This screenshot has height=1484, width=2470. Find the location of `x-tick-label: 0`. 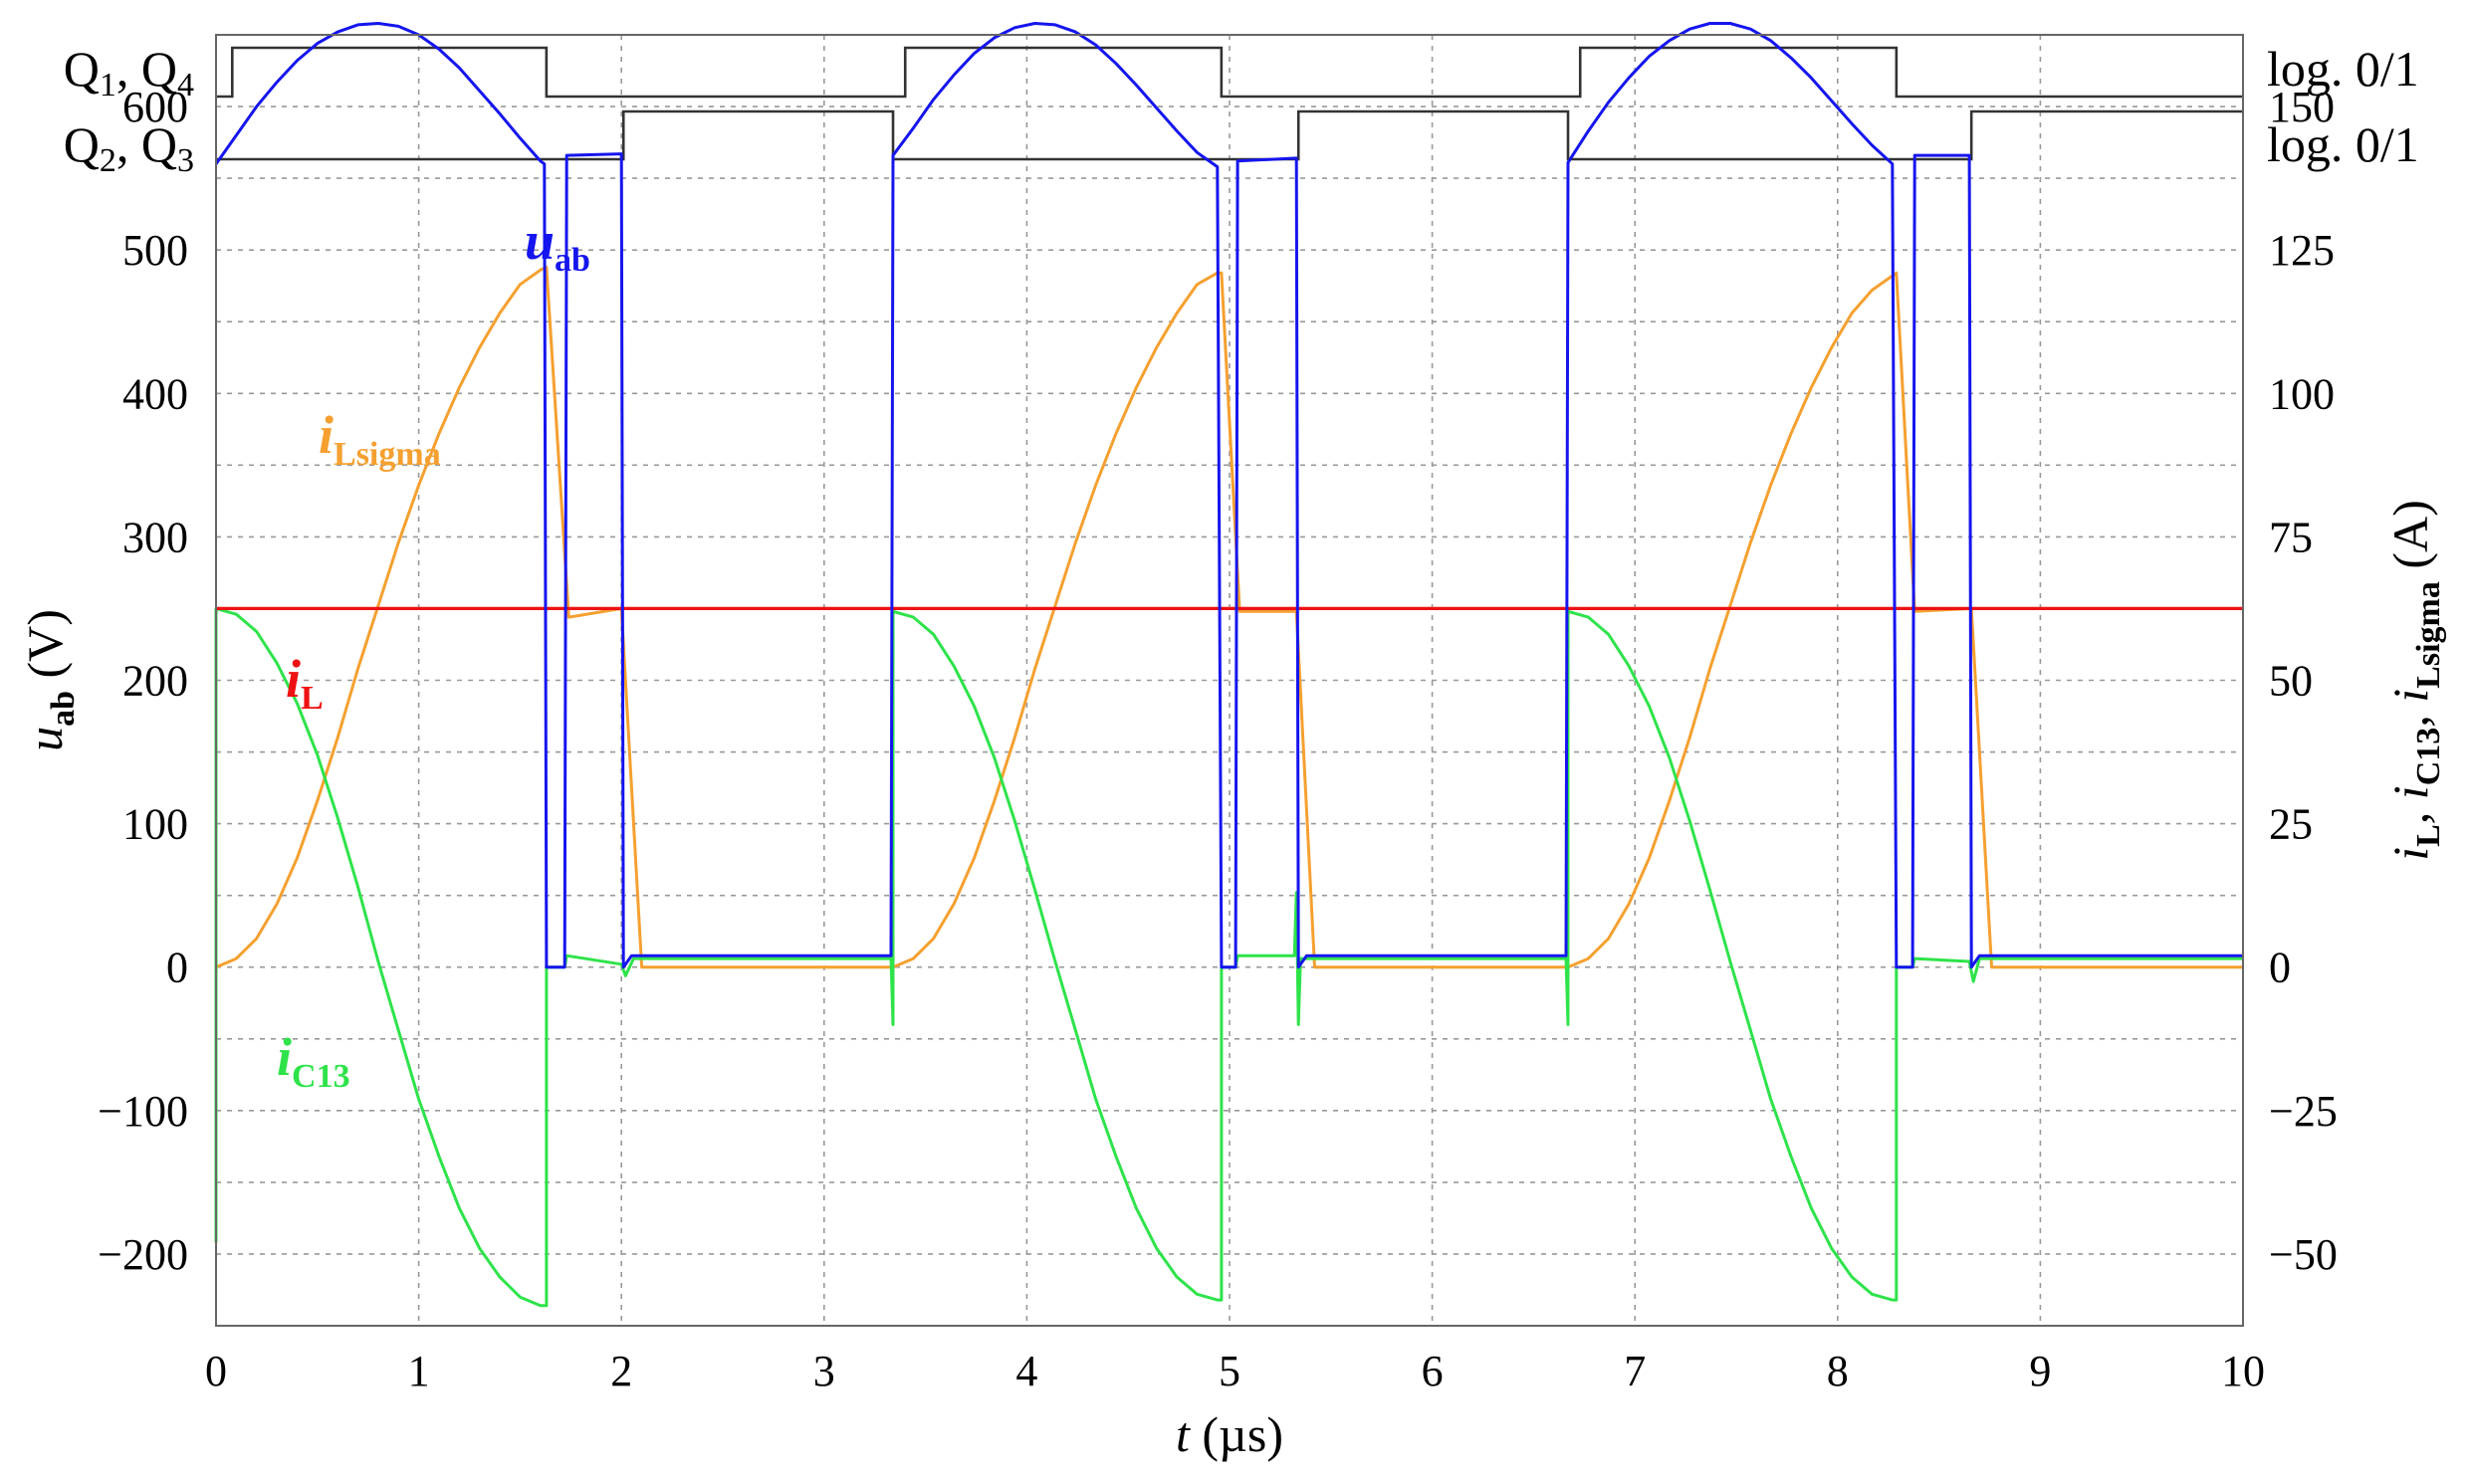

x-tick-label: 0 is located at coordinates (216, 1371).